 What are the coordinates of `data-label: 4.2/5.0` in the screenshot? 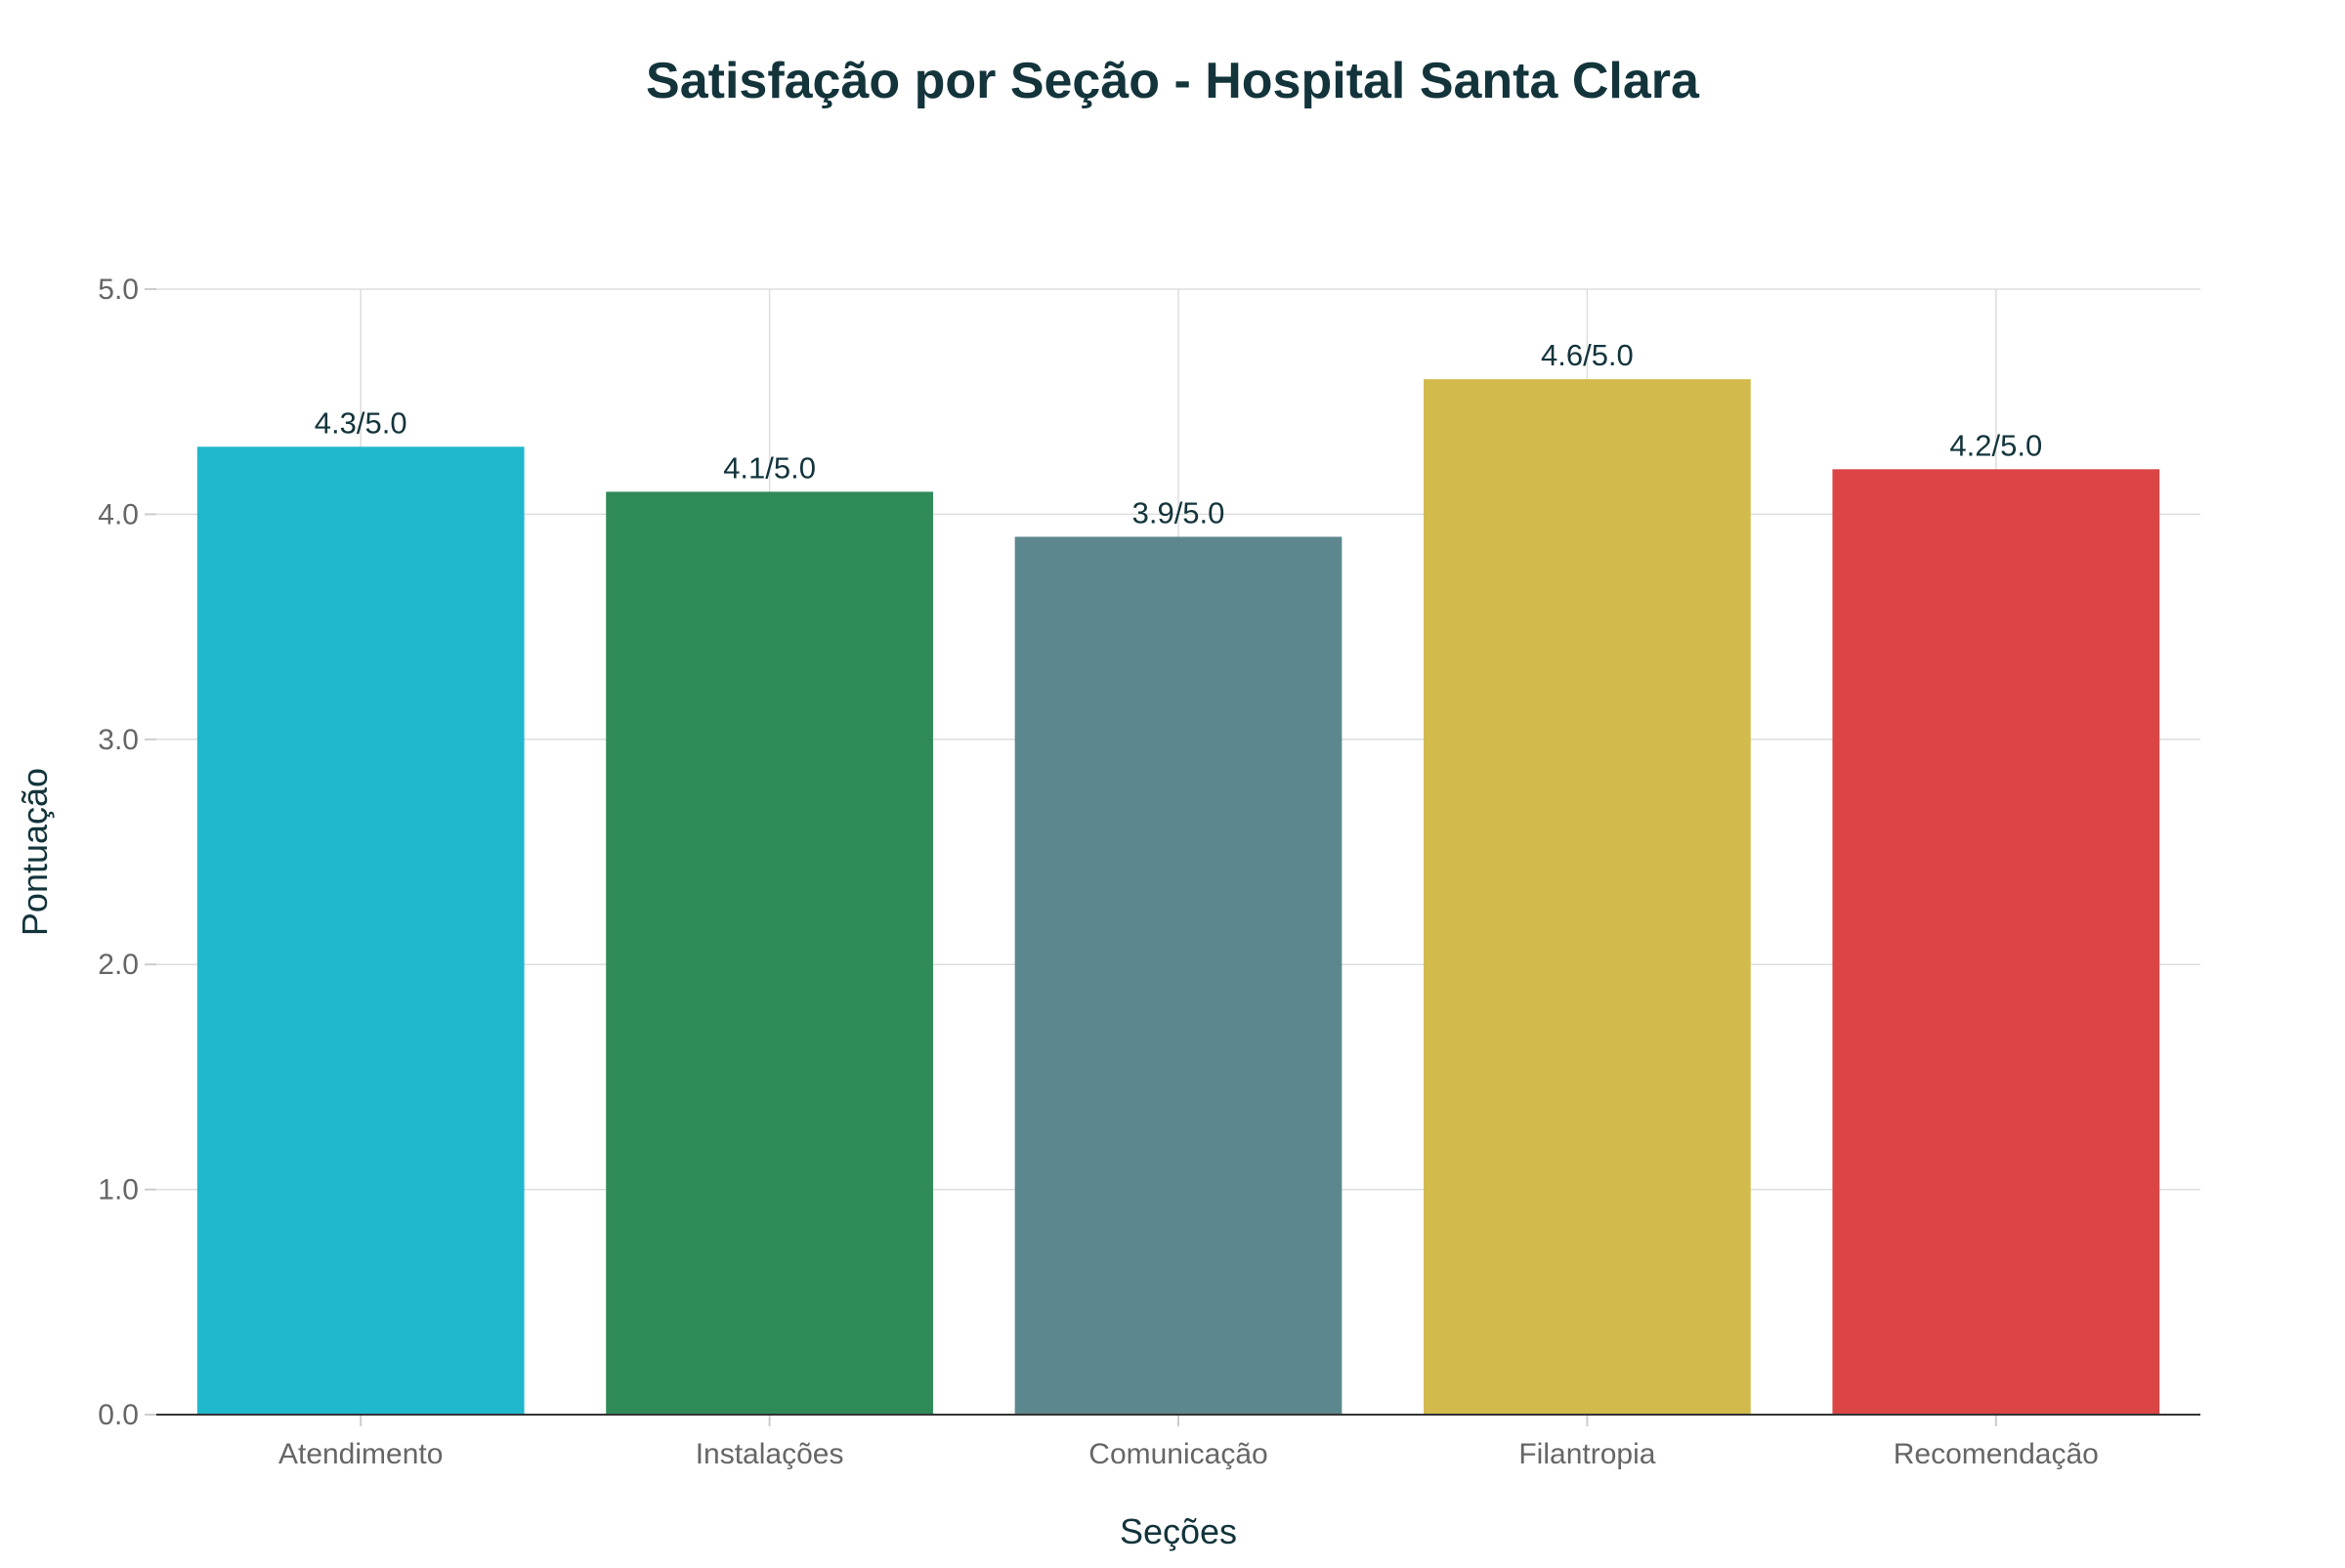 It's located at (1995, 445).